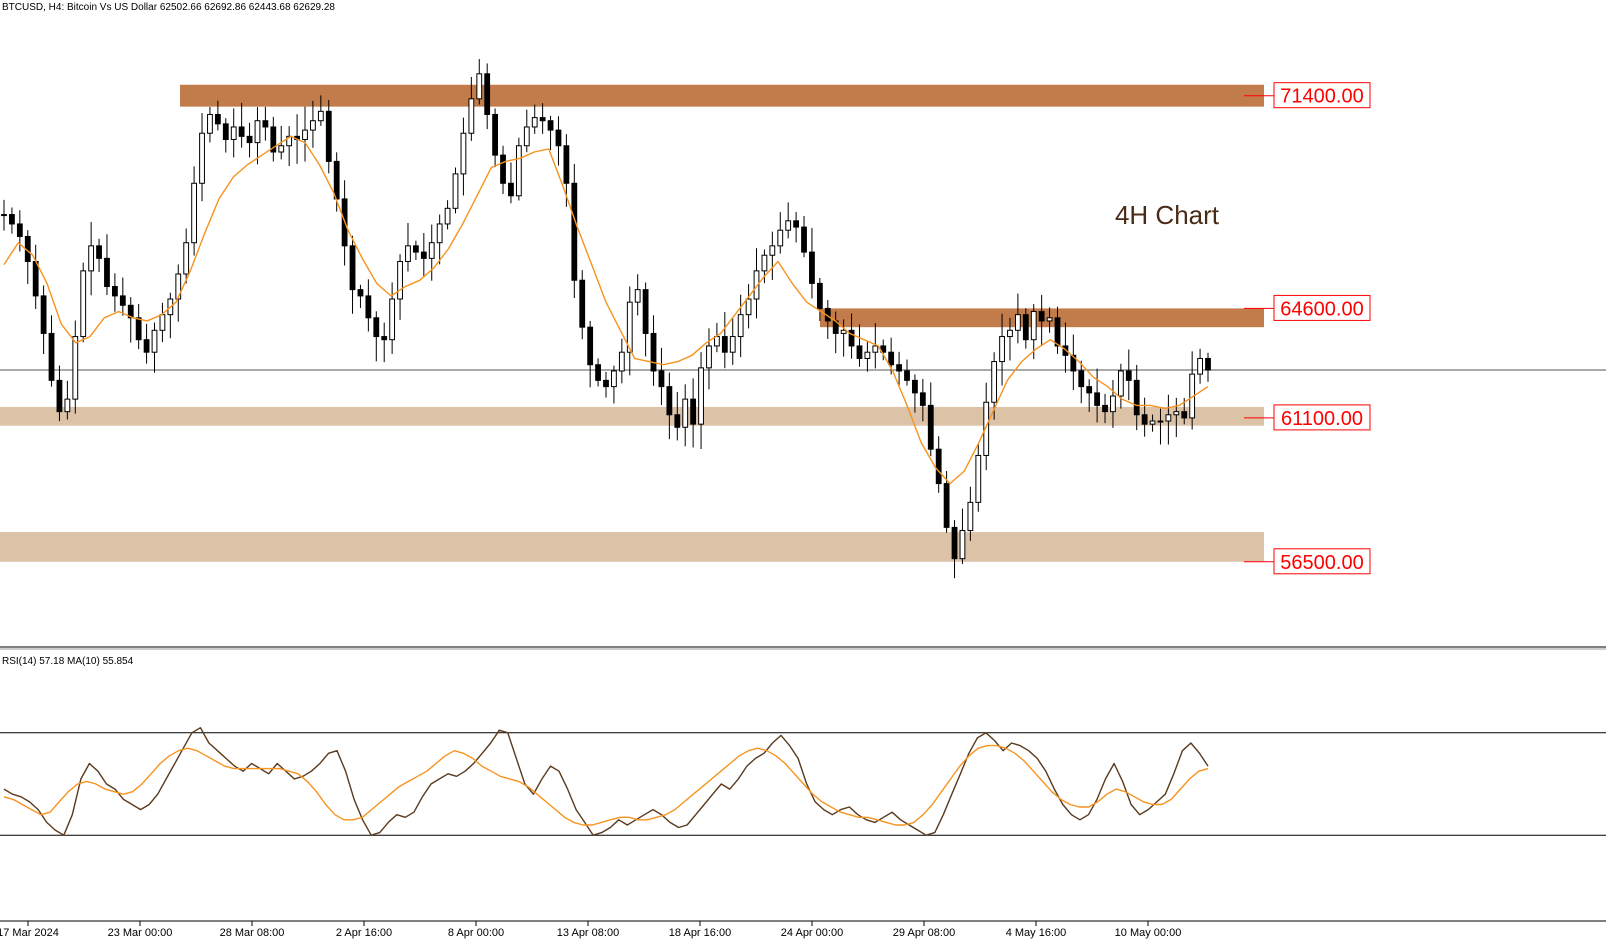 The width and height of the screenshot is (1606, 945). Describe the element at coordinates (1036, 933) in the screenshot. I see `x-tick-label: 4 May 16:00` at that location.